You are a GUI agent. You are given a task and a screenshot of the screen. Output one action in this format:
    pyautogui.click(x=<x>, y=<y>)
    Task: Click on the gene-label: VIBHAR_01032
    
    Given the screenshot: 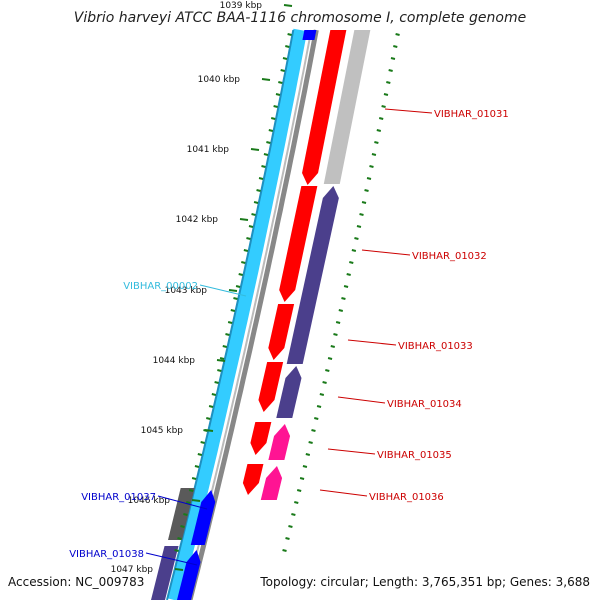 What is the action you would take?
    pyautogui.click(x=449, y=256)
    